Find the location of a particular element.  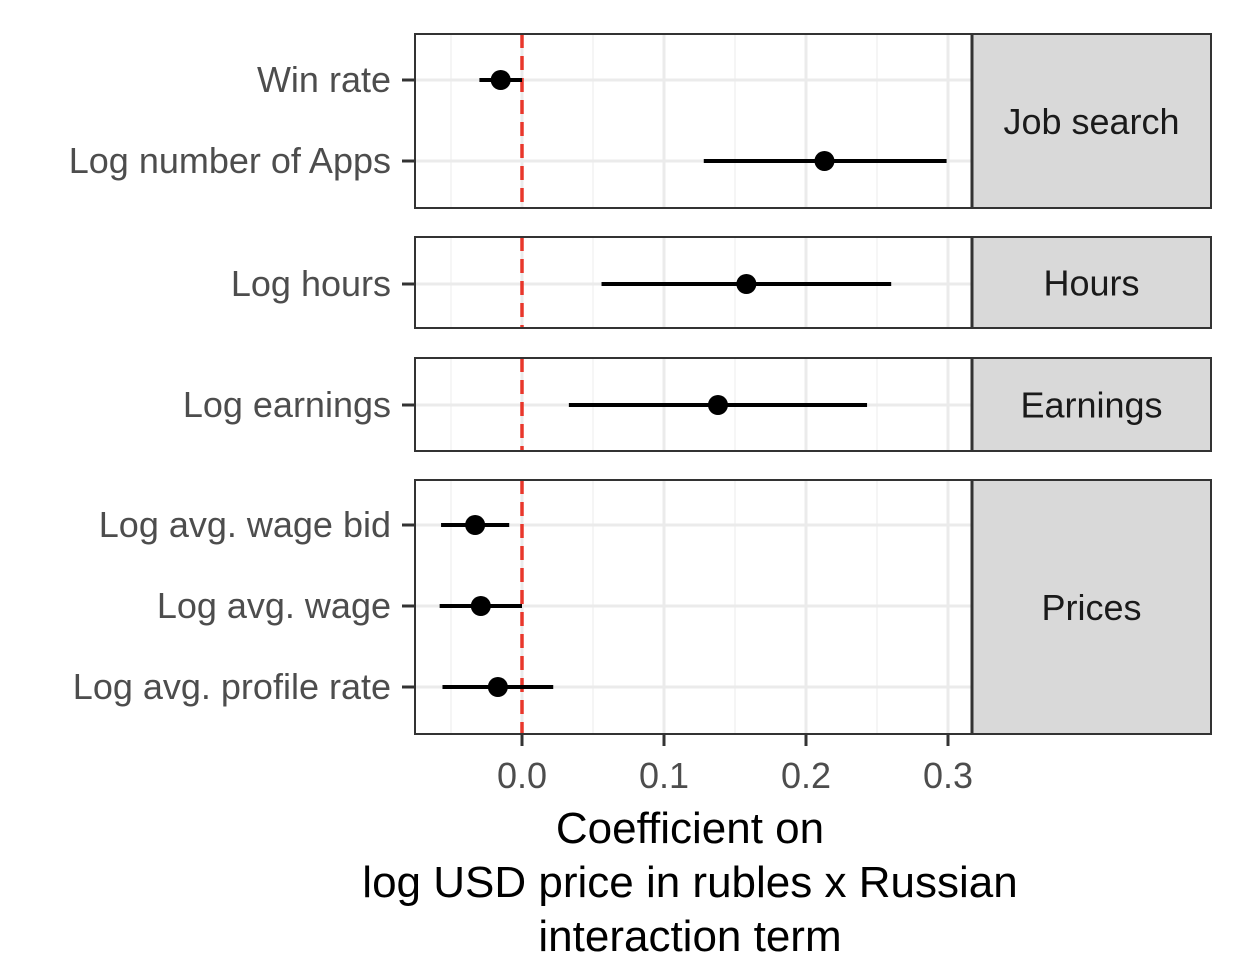

x-axis-title-line: log USD price in rubles x Russian is located at coordinates (689, 882).